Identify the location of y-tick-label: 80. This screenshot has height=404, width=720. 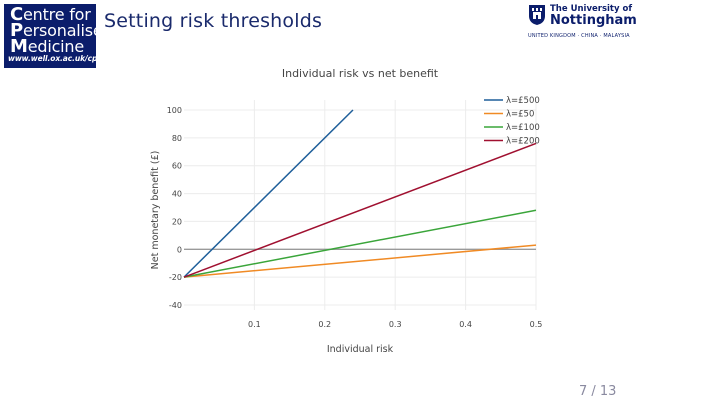
(177, 138).